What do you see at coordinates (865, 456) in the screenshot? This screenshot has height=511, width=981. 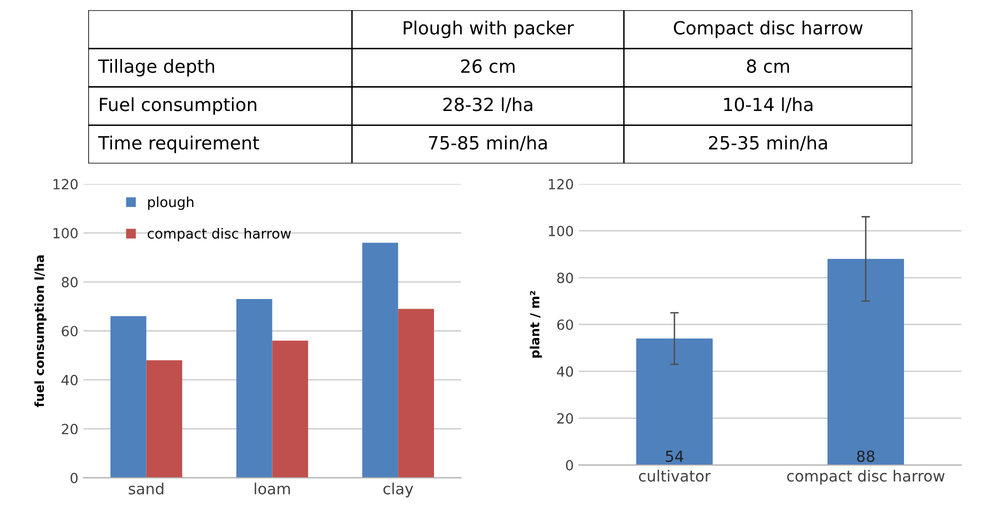 I see `data-label: 88` at bounding box center [865, 456].